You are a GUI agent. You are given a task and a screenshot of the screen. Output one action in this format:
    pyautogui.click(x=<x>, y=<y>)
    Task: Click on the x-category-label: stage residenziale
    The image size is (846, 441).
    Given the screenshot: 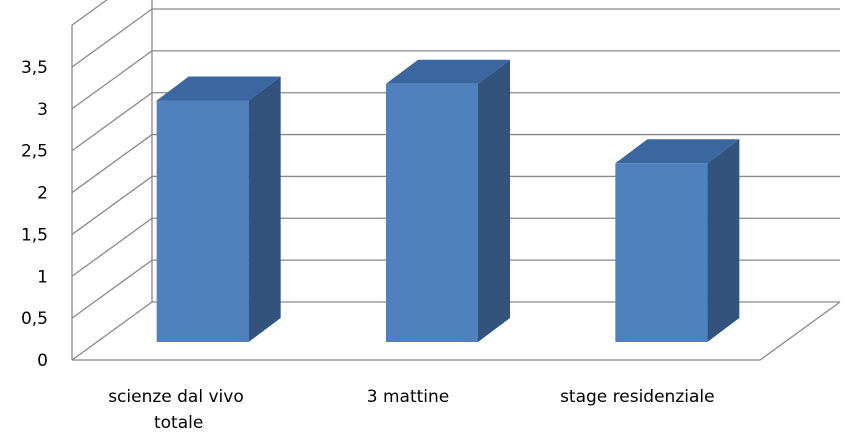 What is the action you would take?
    pyautogui.click(x=637, y=397)
    